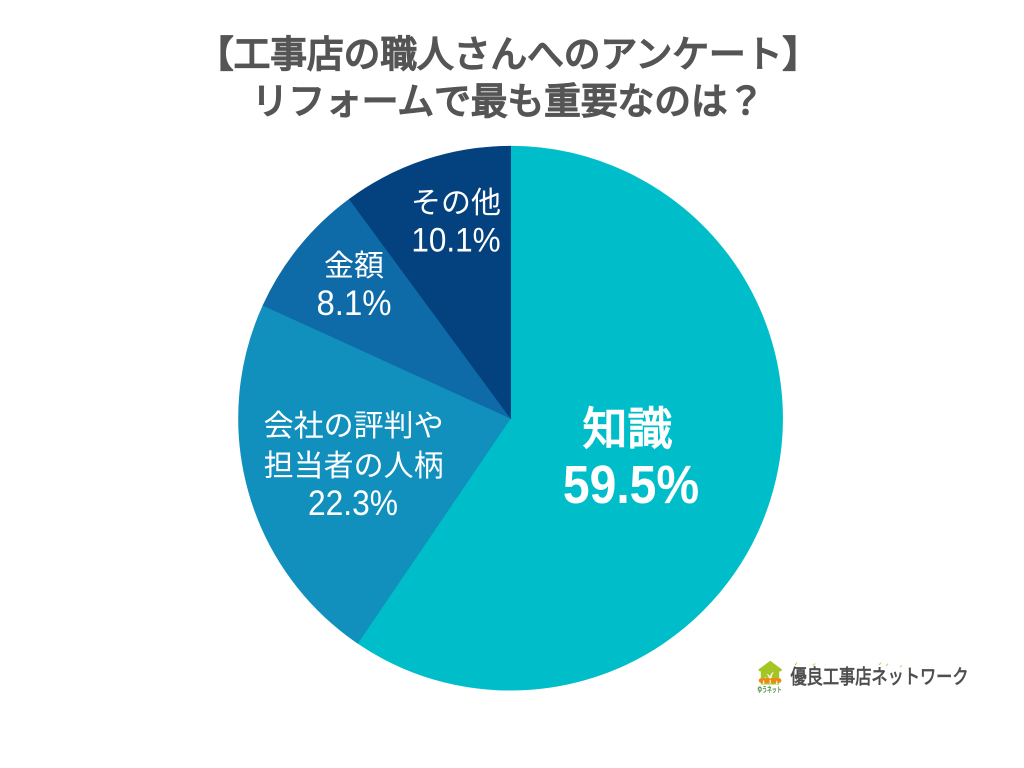  Describe the element at coordinates (879, 677) in the screenshot. I see `svg-text: 優良工事店ネットワーク` at that location.